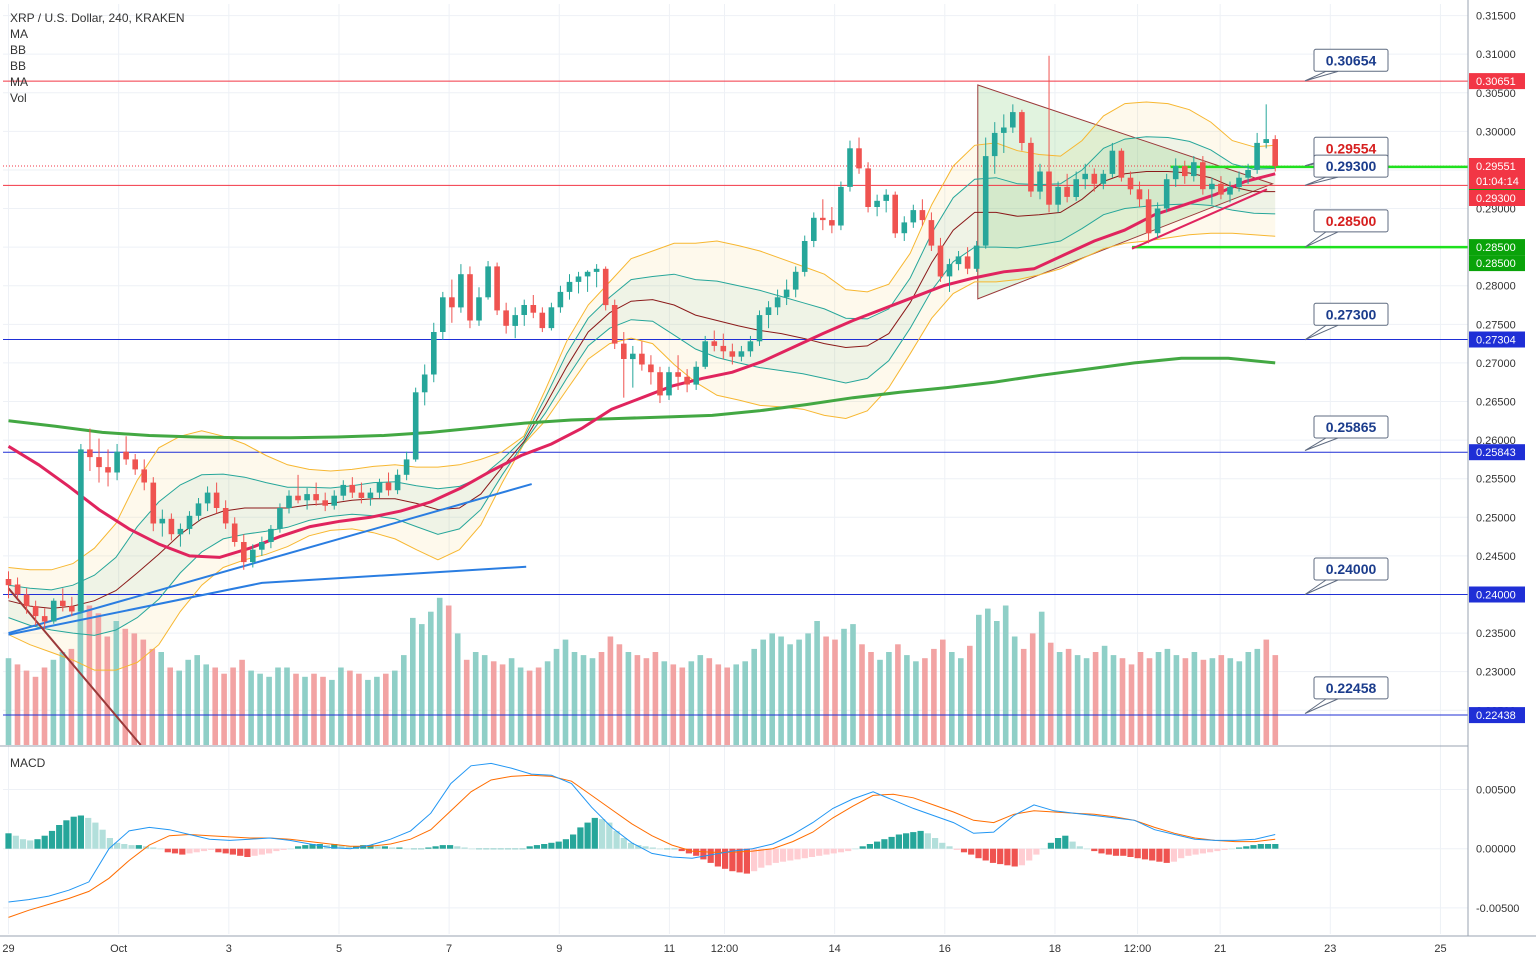  Describe the element at coordinates (1496, 132) in the screenshot. I see `price-tick-label: 0.30000` at that location.